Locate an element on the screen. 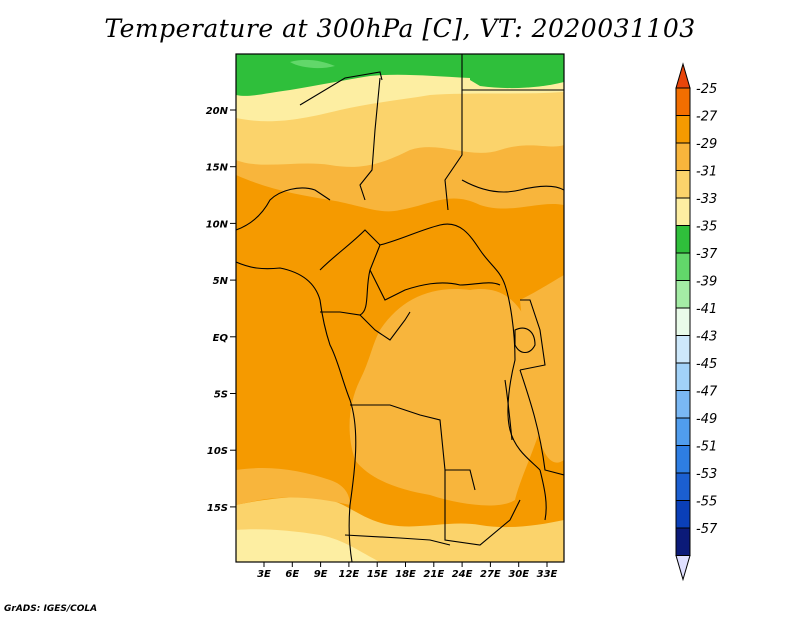  field-east-lighter is located at coordinates (542, 369).